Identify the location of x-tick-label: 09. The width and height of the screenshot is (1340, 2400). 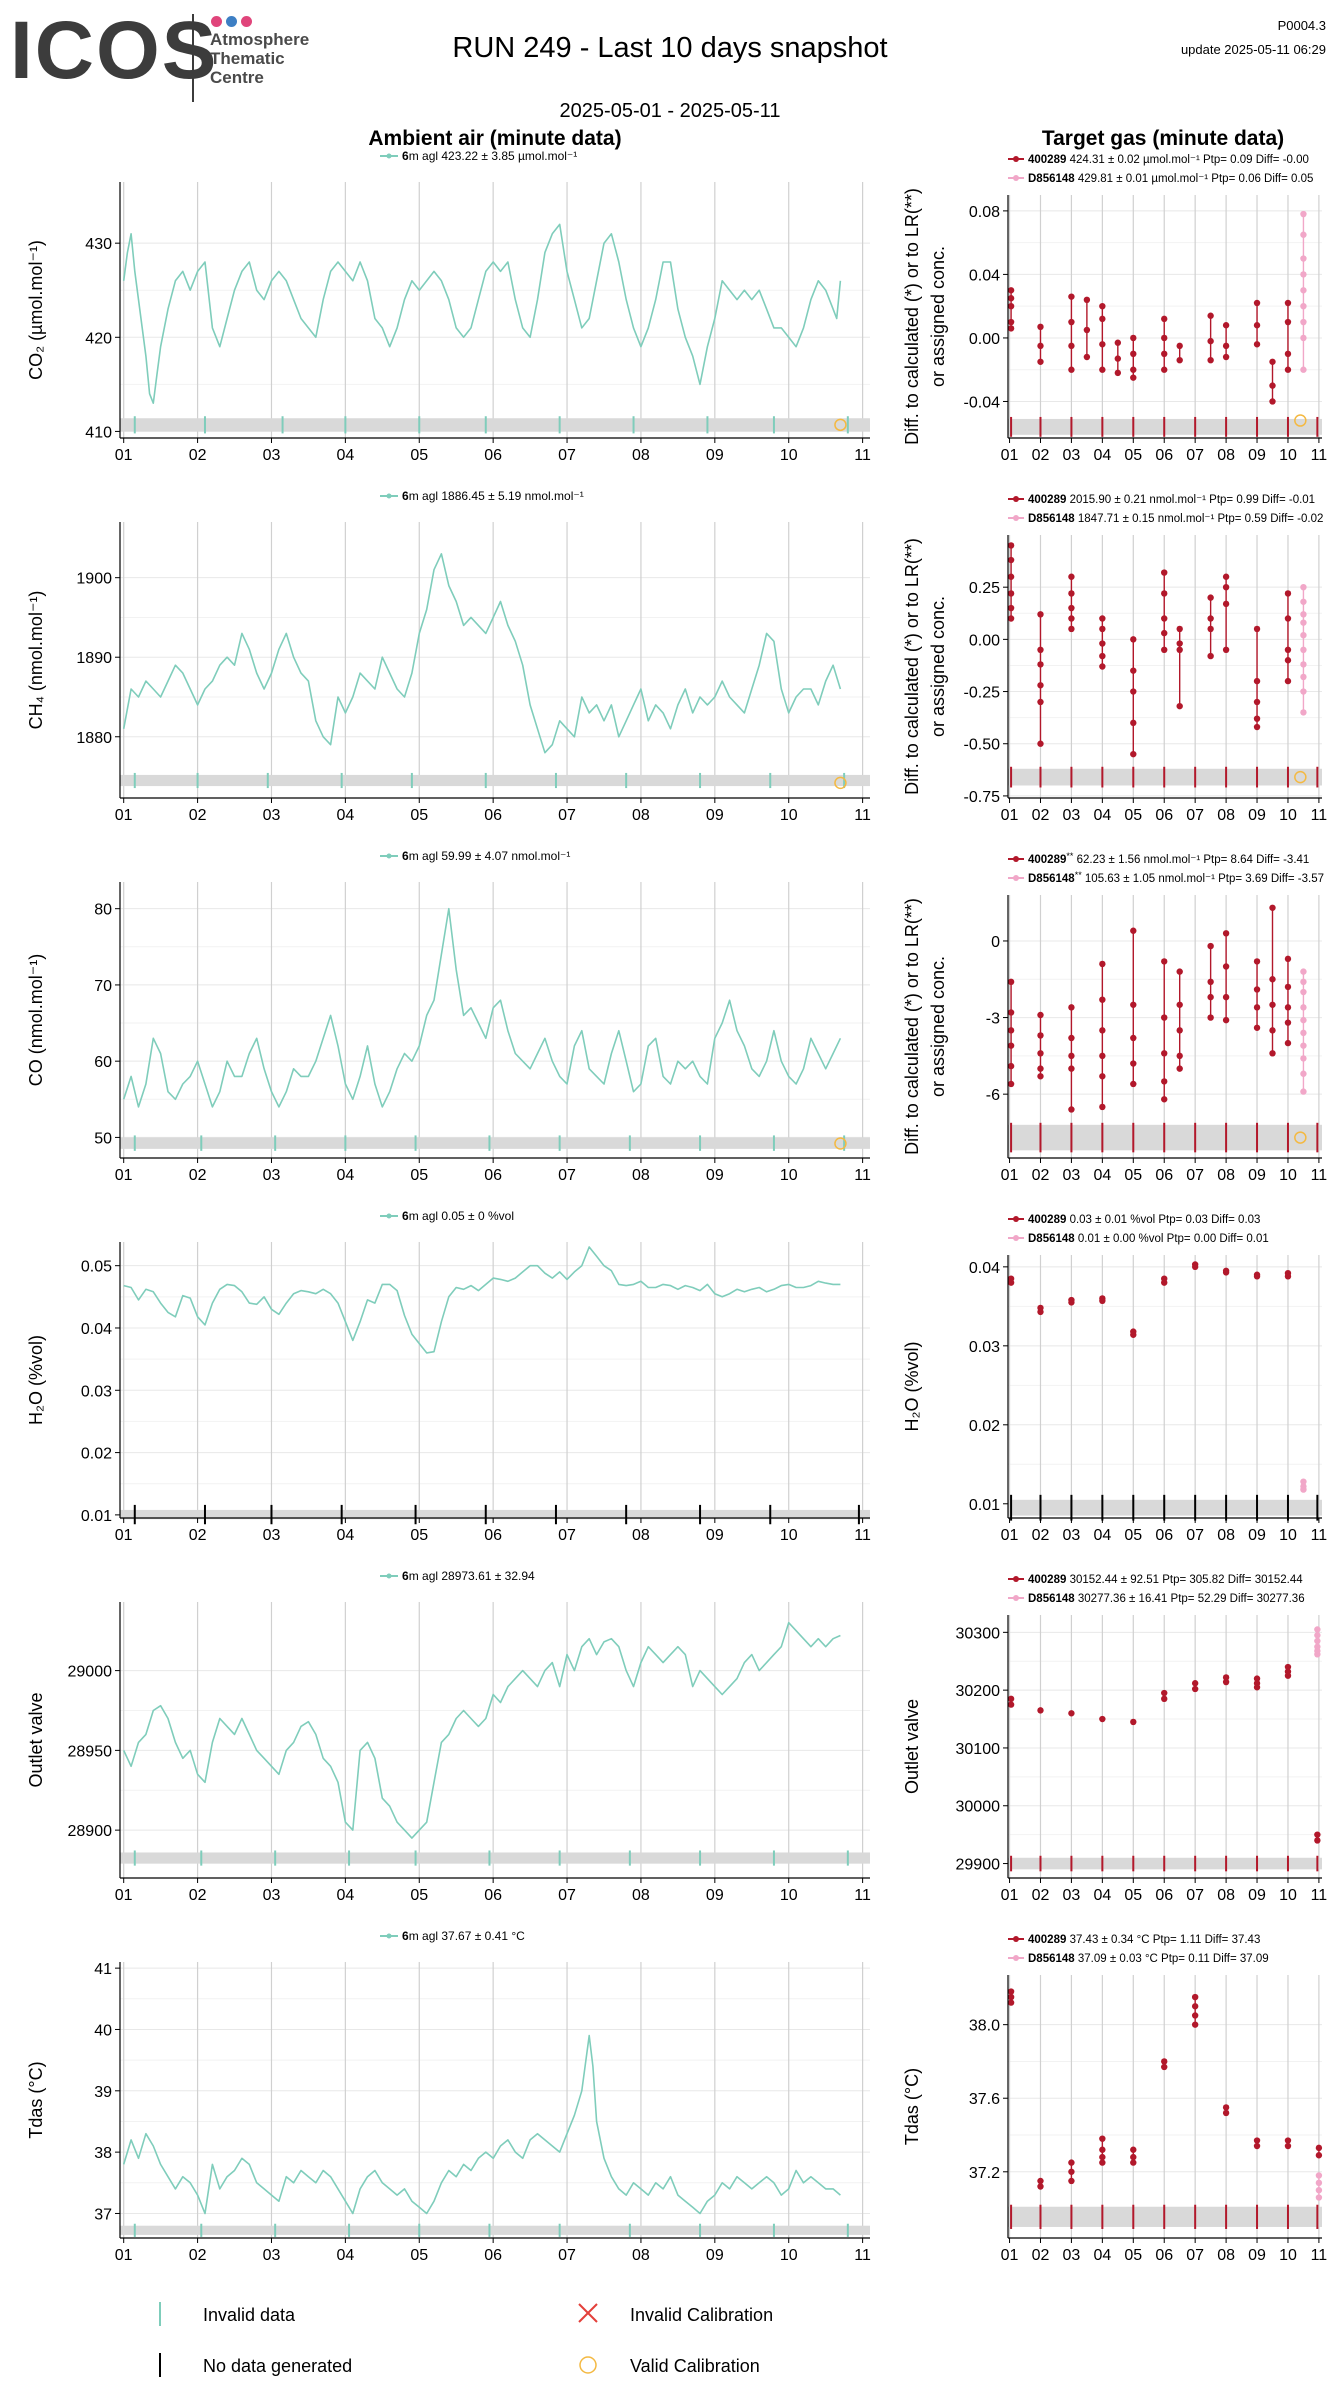
(1257, 1175).